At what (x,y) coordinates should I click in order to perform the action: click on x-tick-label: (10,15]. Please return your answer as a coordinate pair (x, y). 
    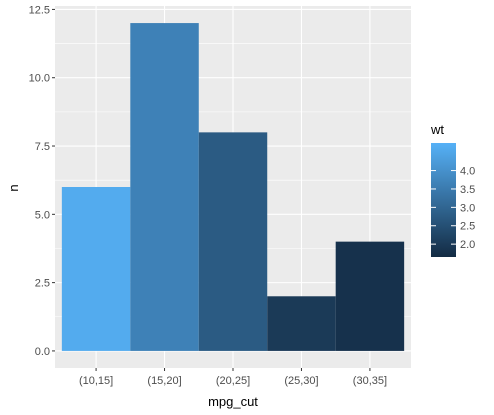
    Looking at the image, I should click on (96, 381).